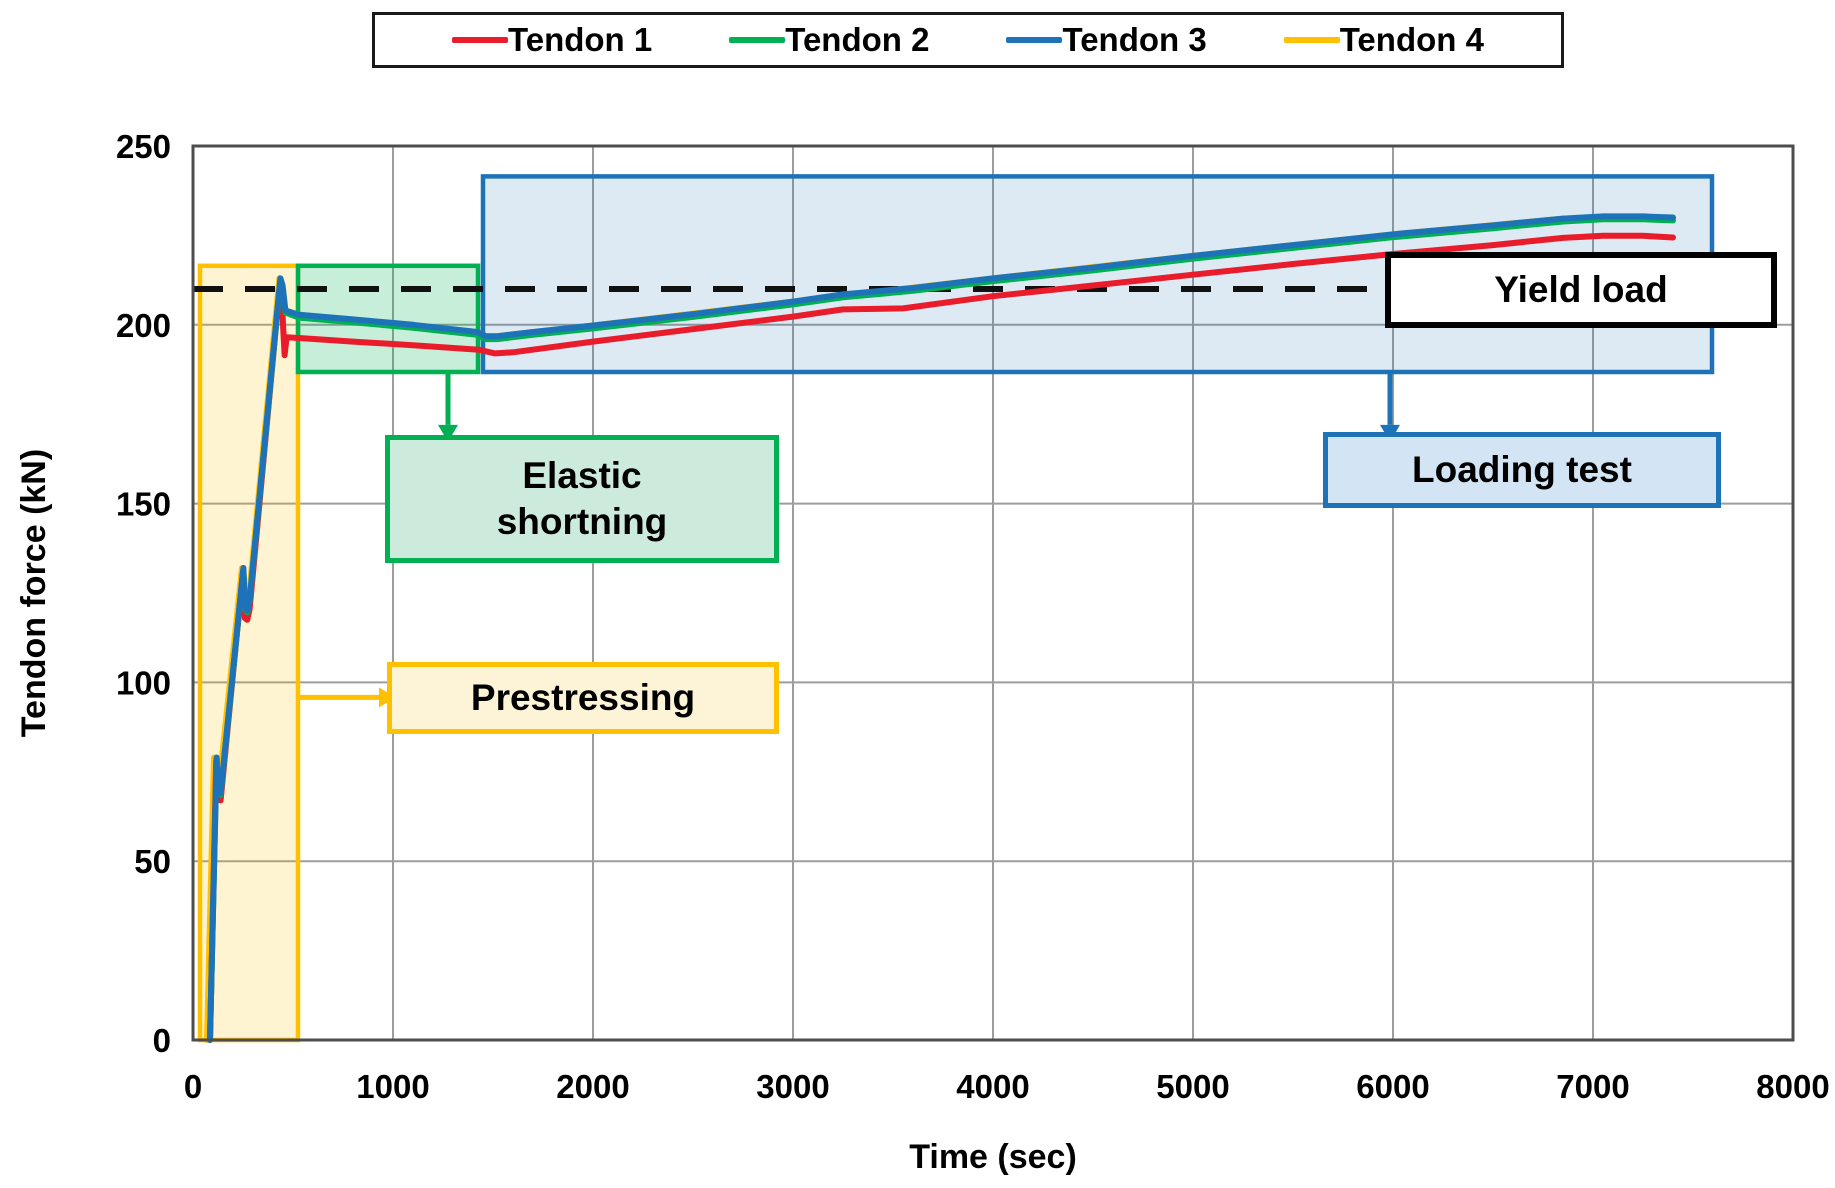 The width and height of the screenshot is (1835, 1188). I want to click on legend-item-label: Tendon 1, so click(580, 39).